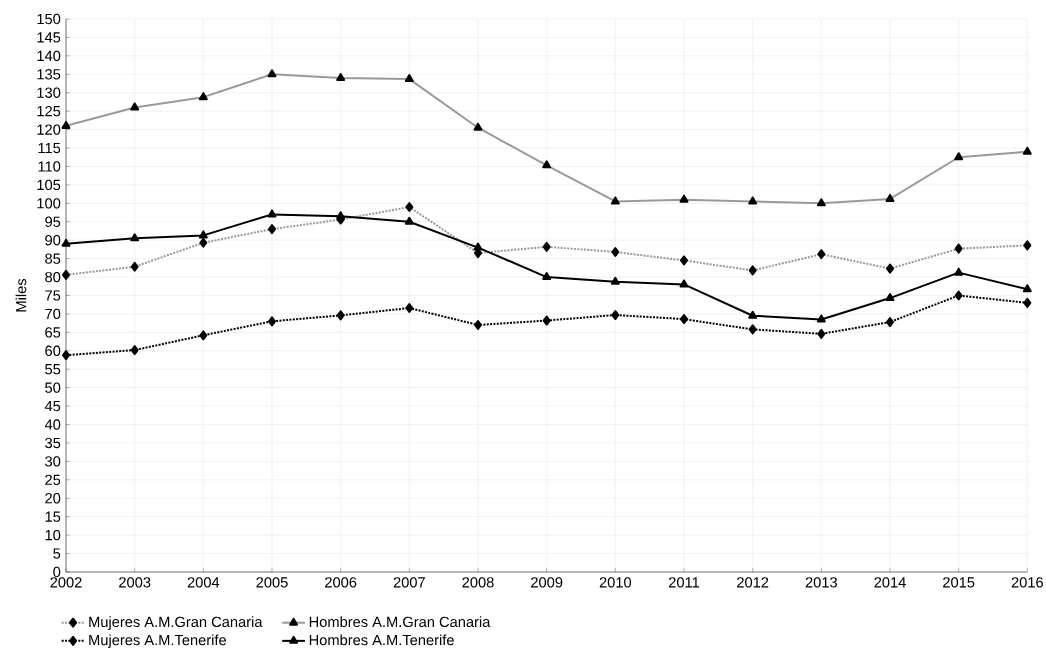 This screenshot has height=652, width=1046. Describe the element at coordinates (49, 74) in the screenshot. I see `y-tick-label: 135` at that location.